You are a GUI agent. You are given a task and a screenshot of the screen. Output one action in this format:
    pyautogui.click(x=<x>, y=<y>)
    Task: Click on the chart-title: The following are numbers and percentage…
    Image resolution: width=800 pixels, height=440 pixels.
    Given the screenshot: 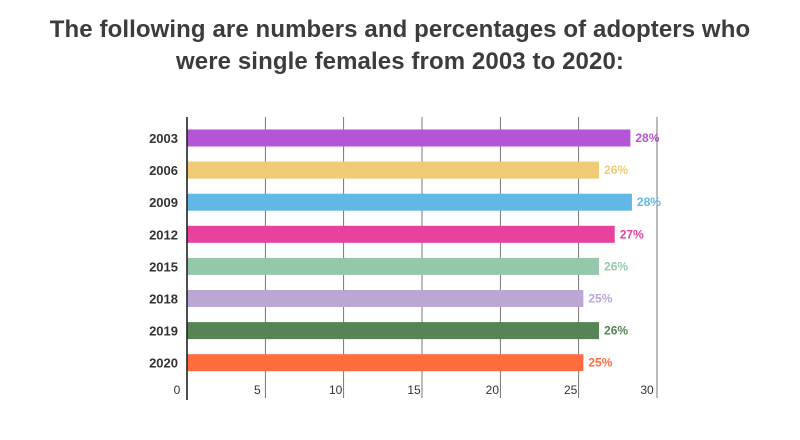 What is the action you would take?
    pyautogui.click(x=400, y=46)
    